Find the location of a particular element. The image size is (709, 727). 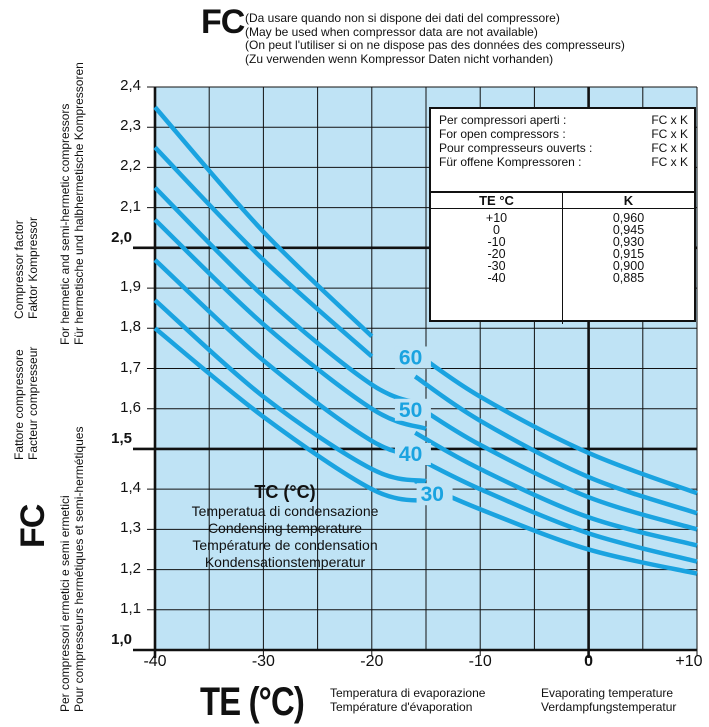

x-tick-label: -30 is located at coordinates (263, 661).